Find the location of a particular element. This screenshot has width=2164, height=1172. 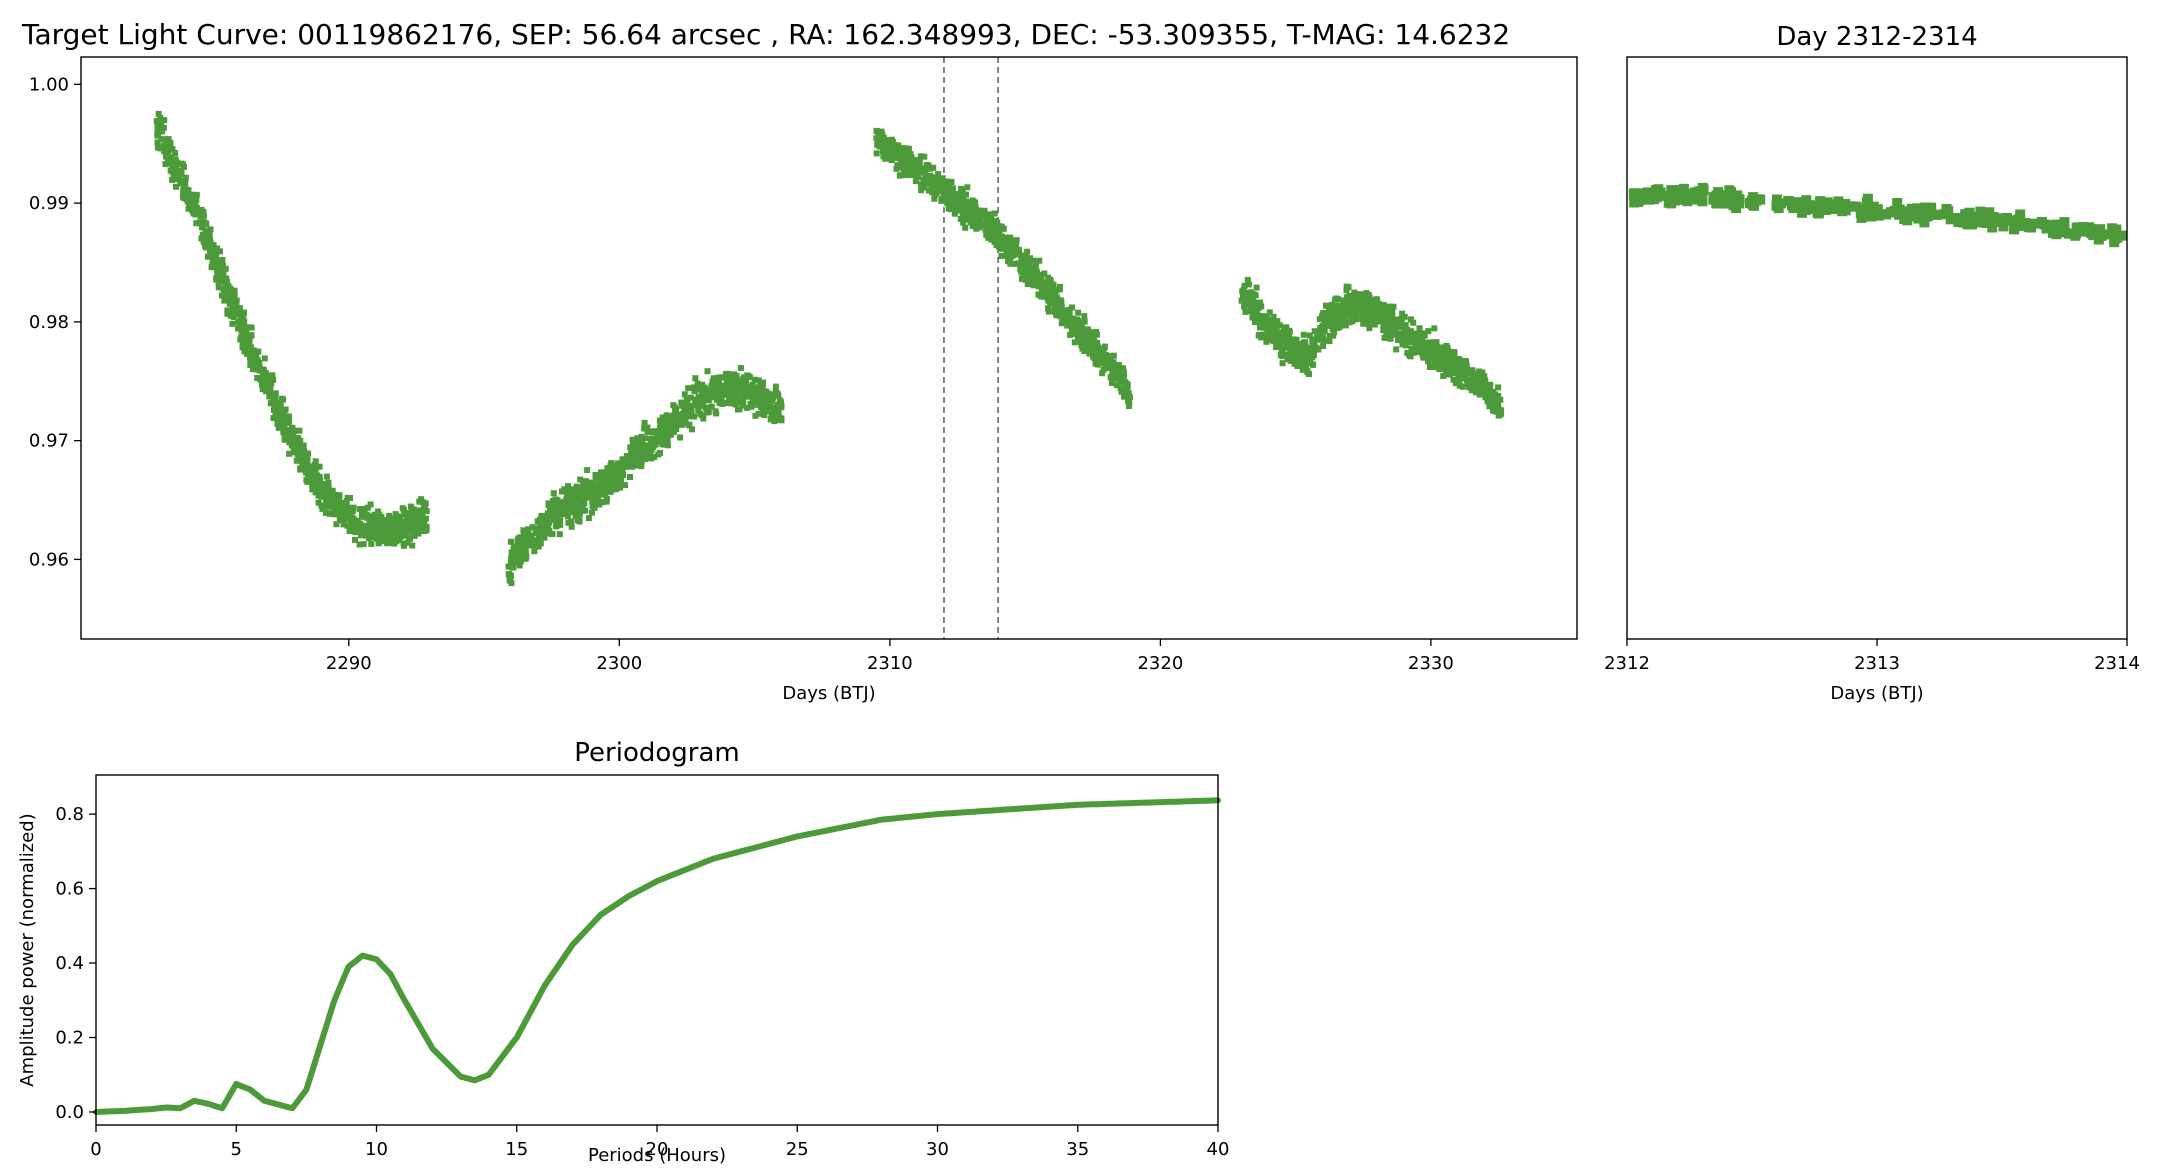

x-tick-label: 2320 is located at coordinates (1160, 663).